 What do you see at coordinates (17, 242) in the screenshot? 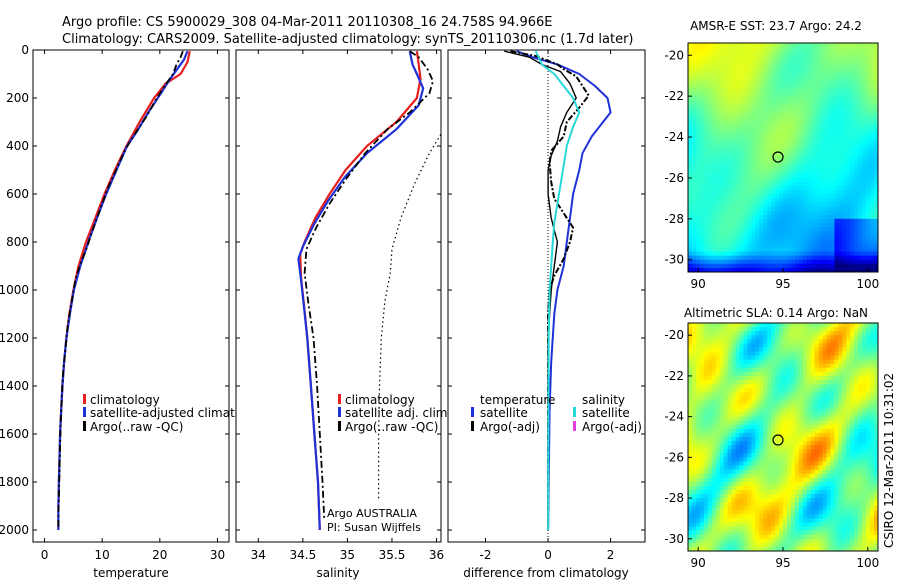
I see `y-tick-label: 800` at bounding box center [17, 242].